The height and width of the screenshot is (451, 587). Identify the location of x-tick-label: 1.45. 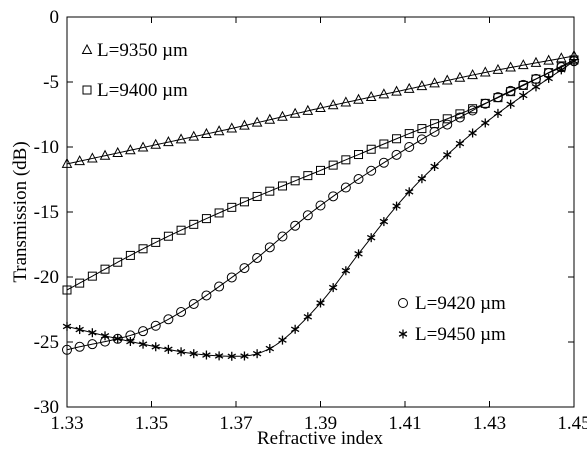
(572, 423).